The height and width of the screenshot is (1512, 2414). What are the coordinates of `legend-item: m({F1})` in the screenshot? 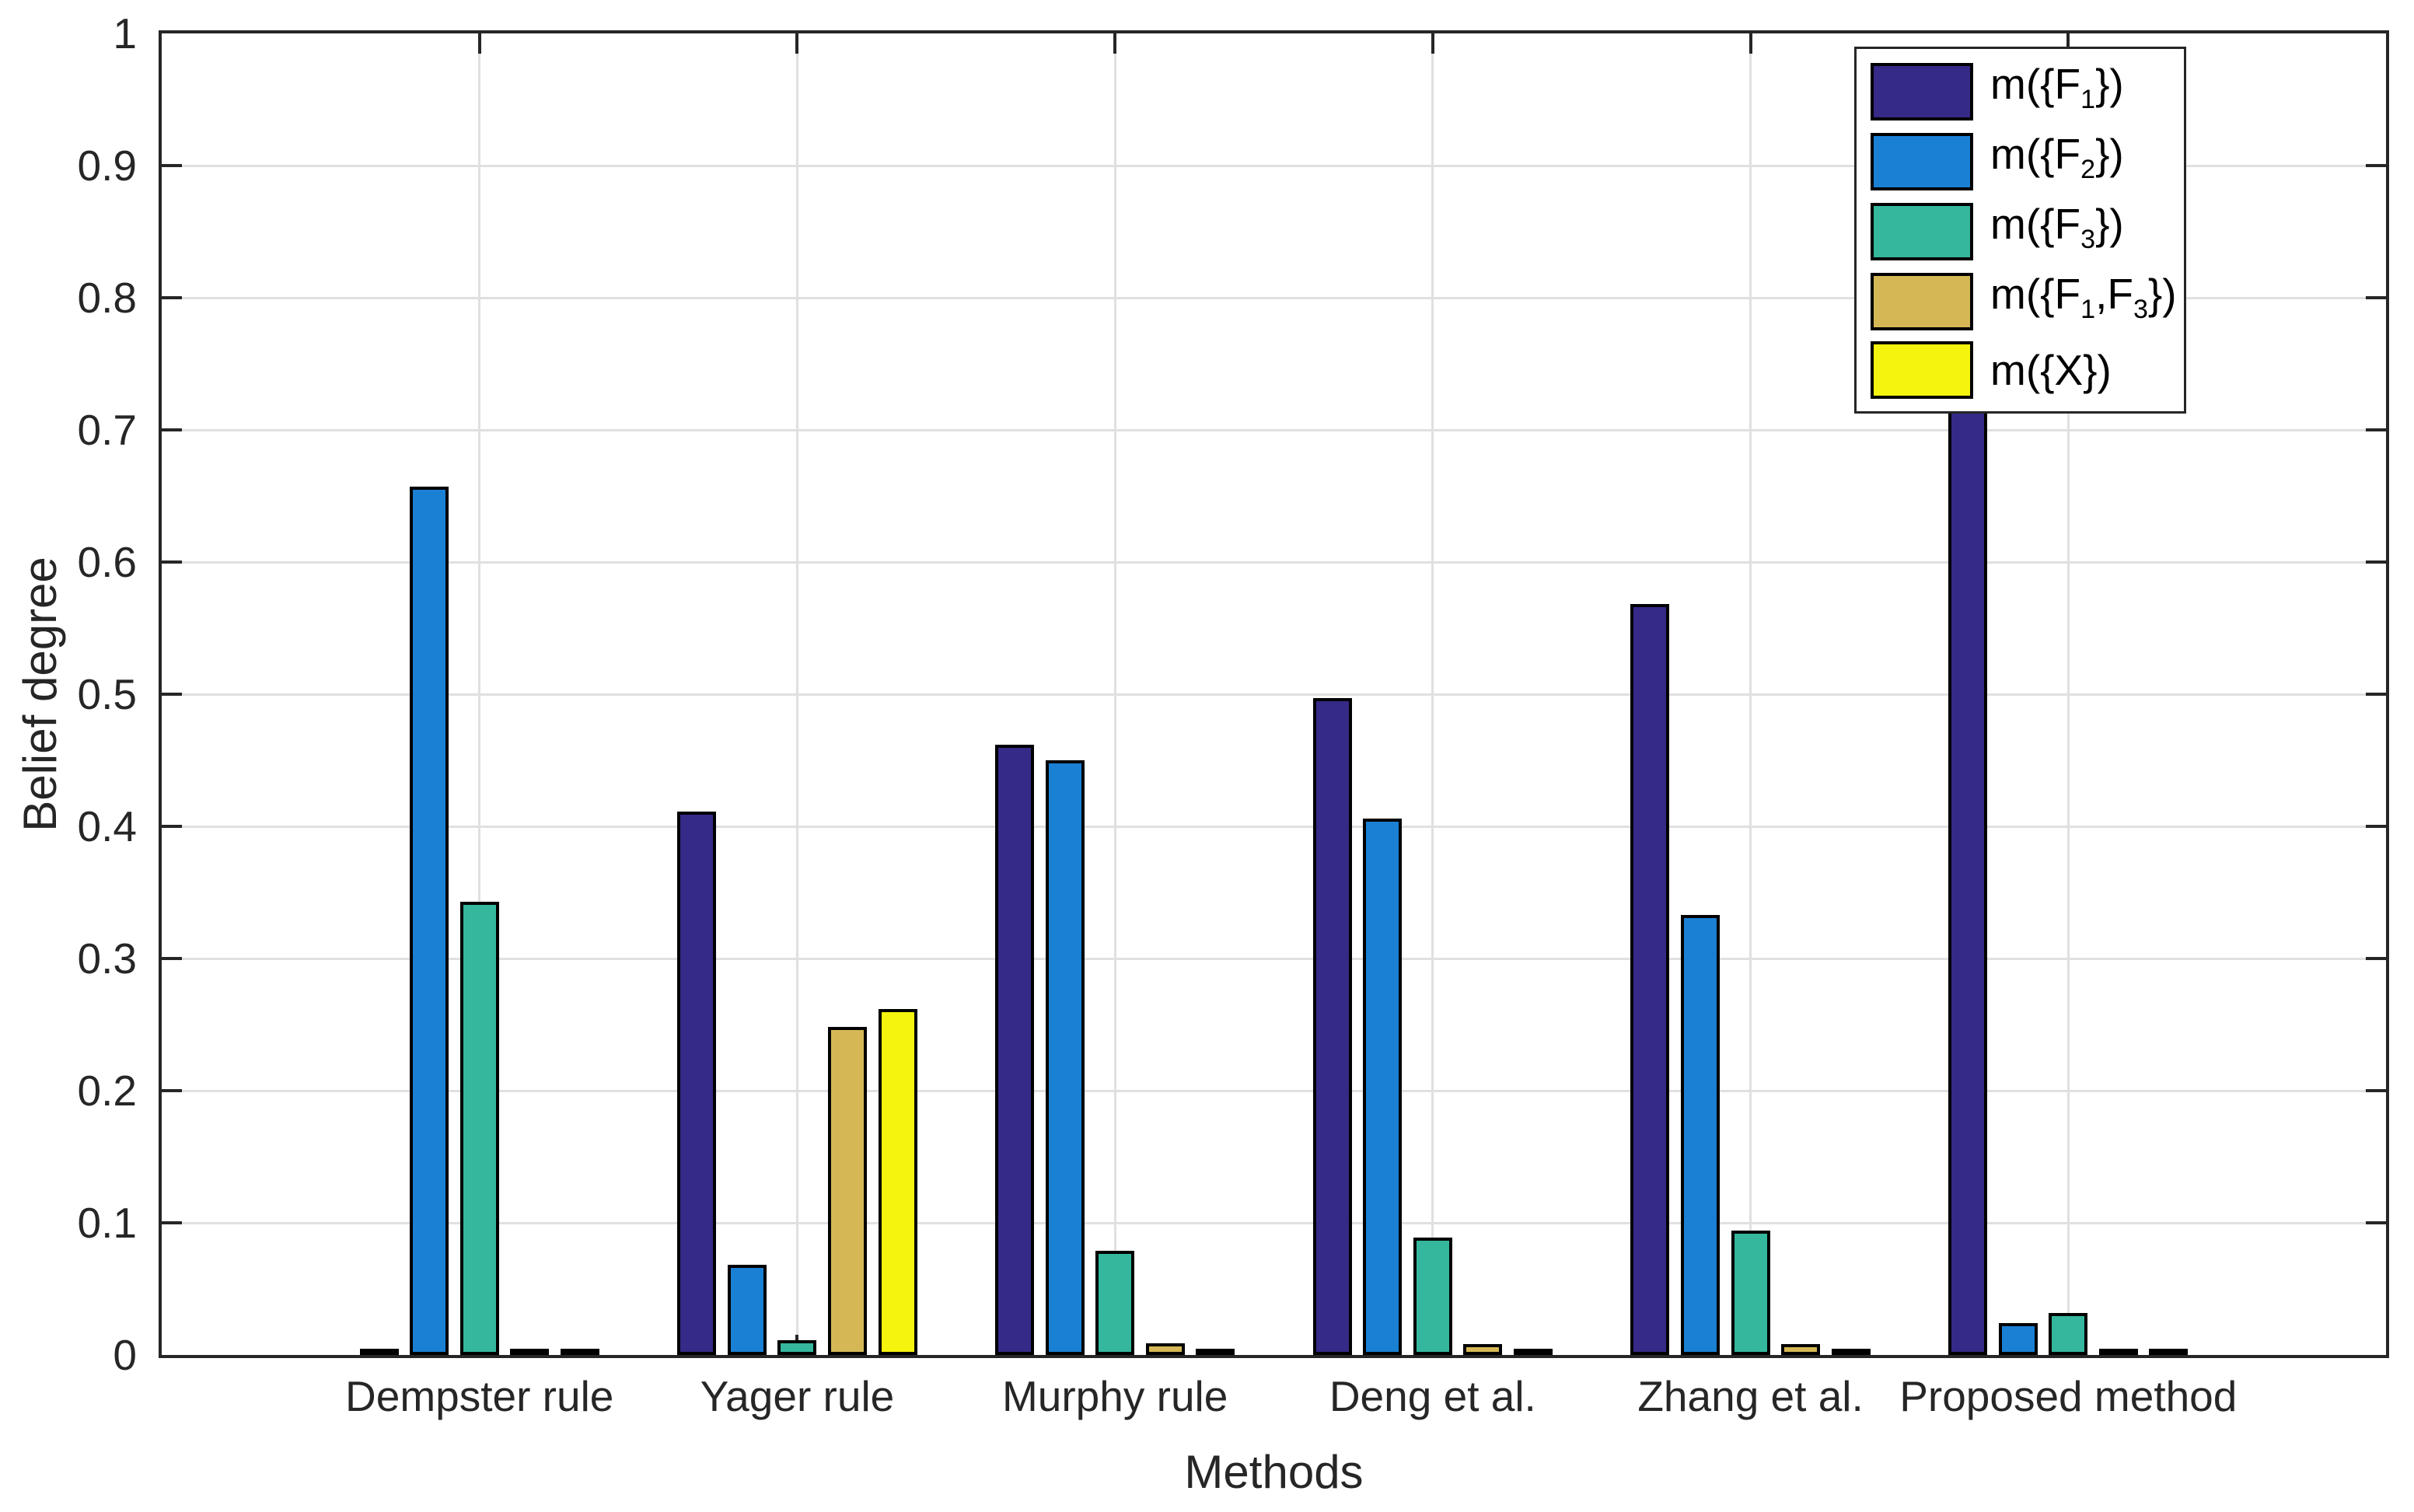 It's located at (2021, 91).